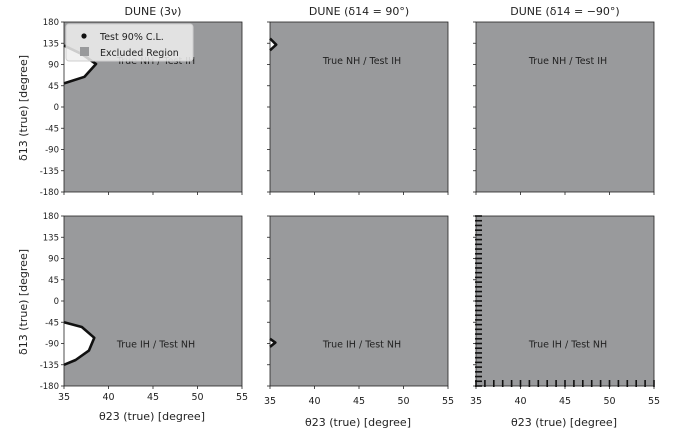  I want to click on legend-entry-cl: Test 90% C.L., so click(131, 37).